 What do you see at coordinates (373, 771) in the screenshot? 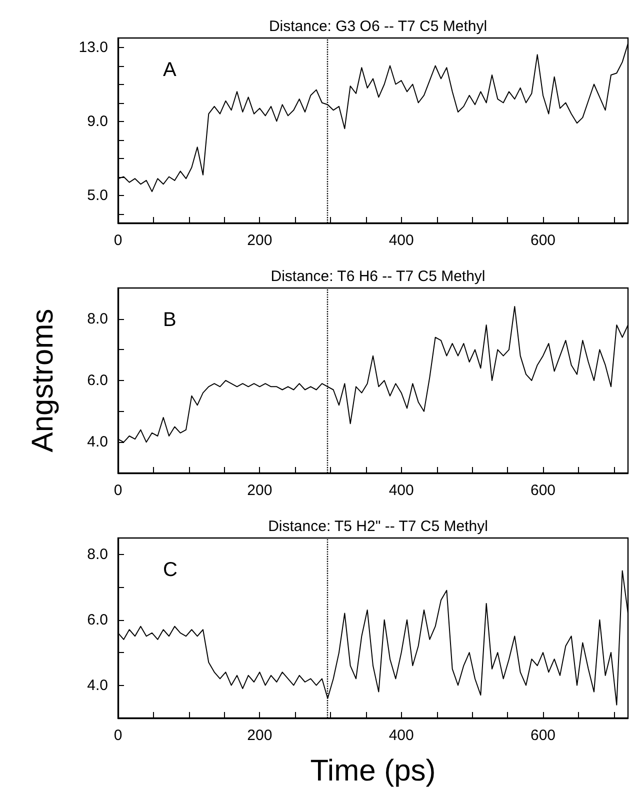
I see `x-axis-title: Time (ps)` at bounding box center [373, 771].